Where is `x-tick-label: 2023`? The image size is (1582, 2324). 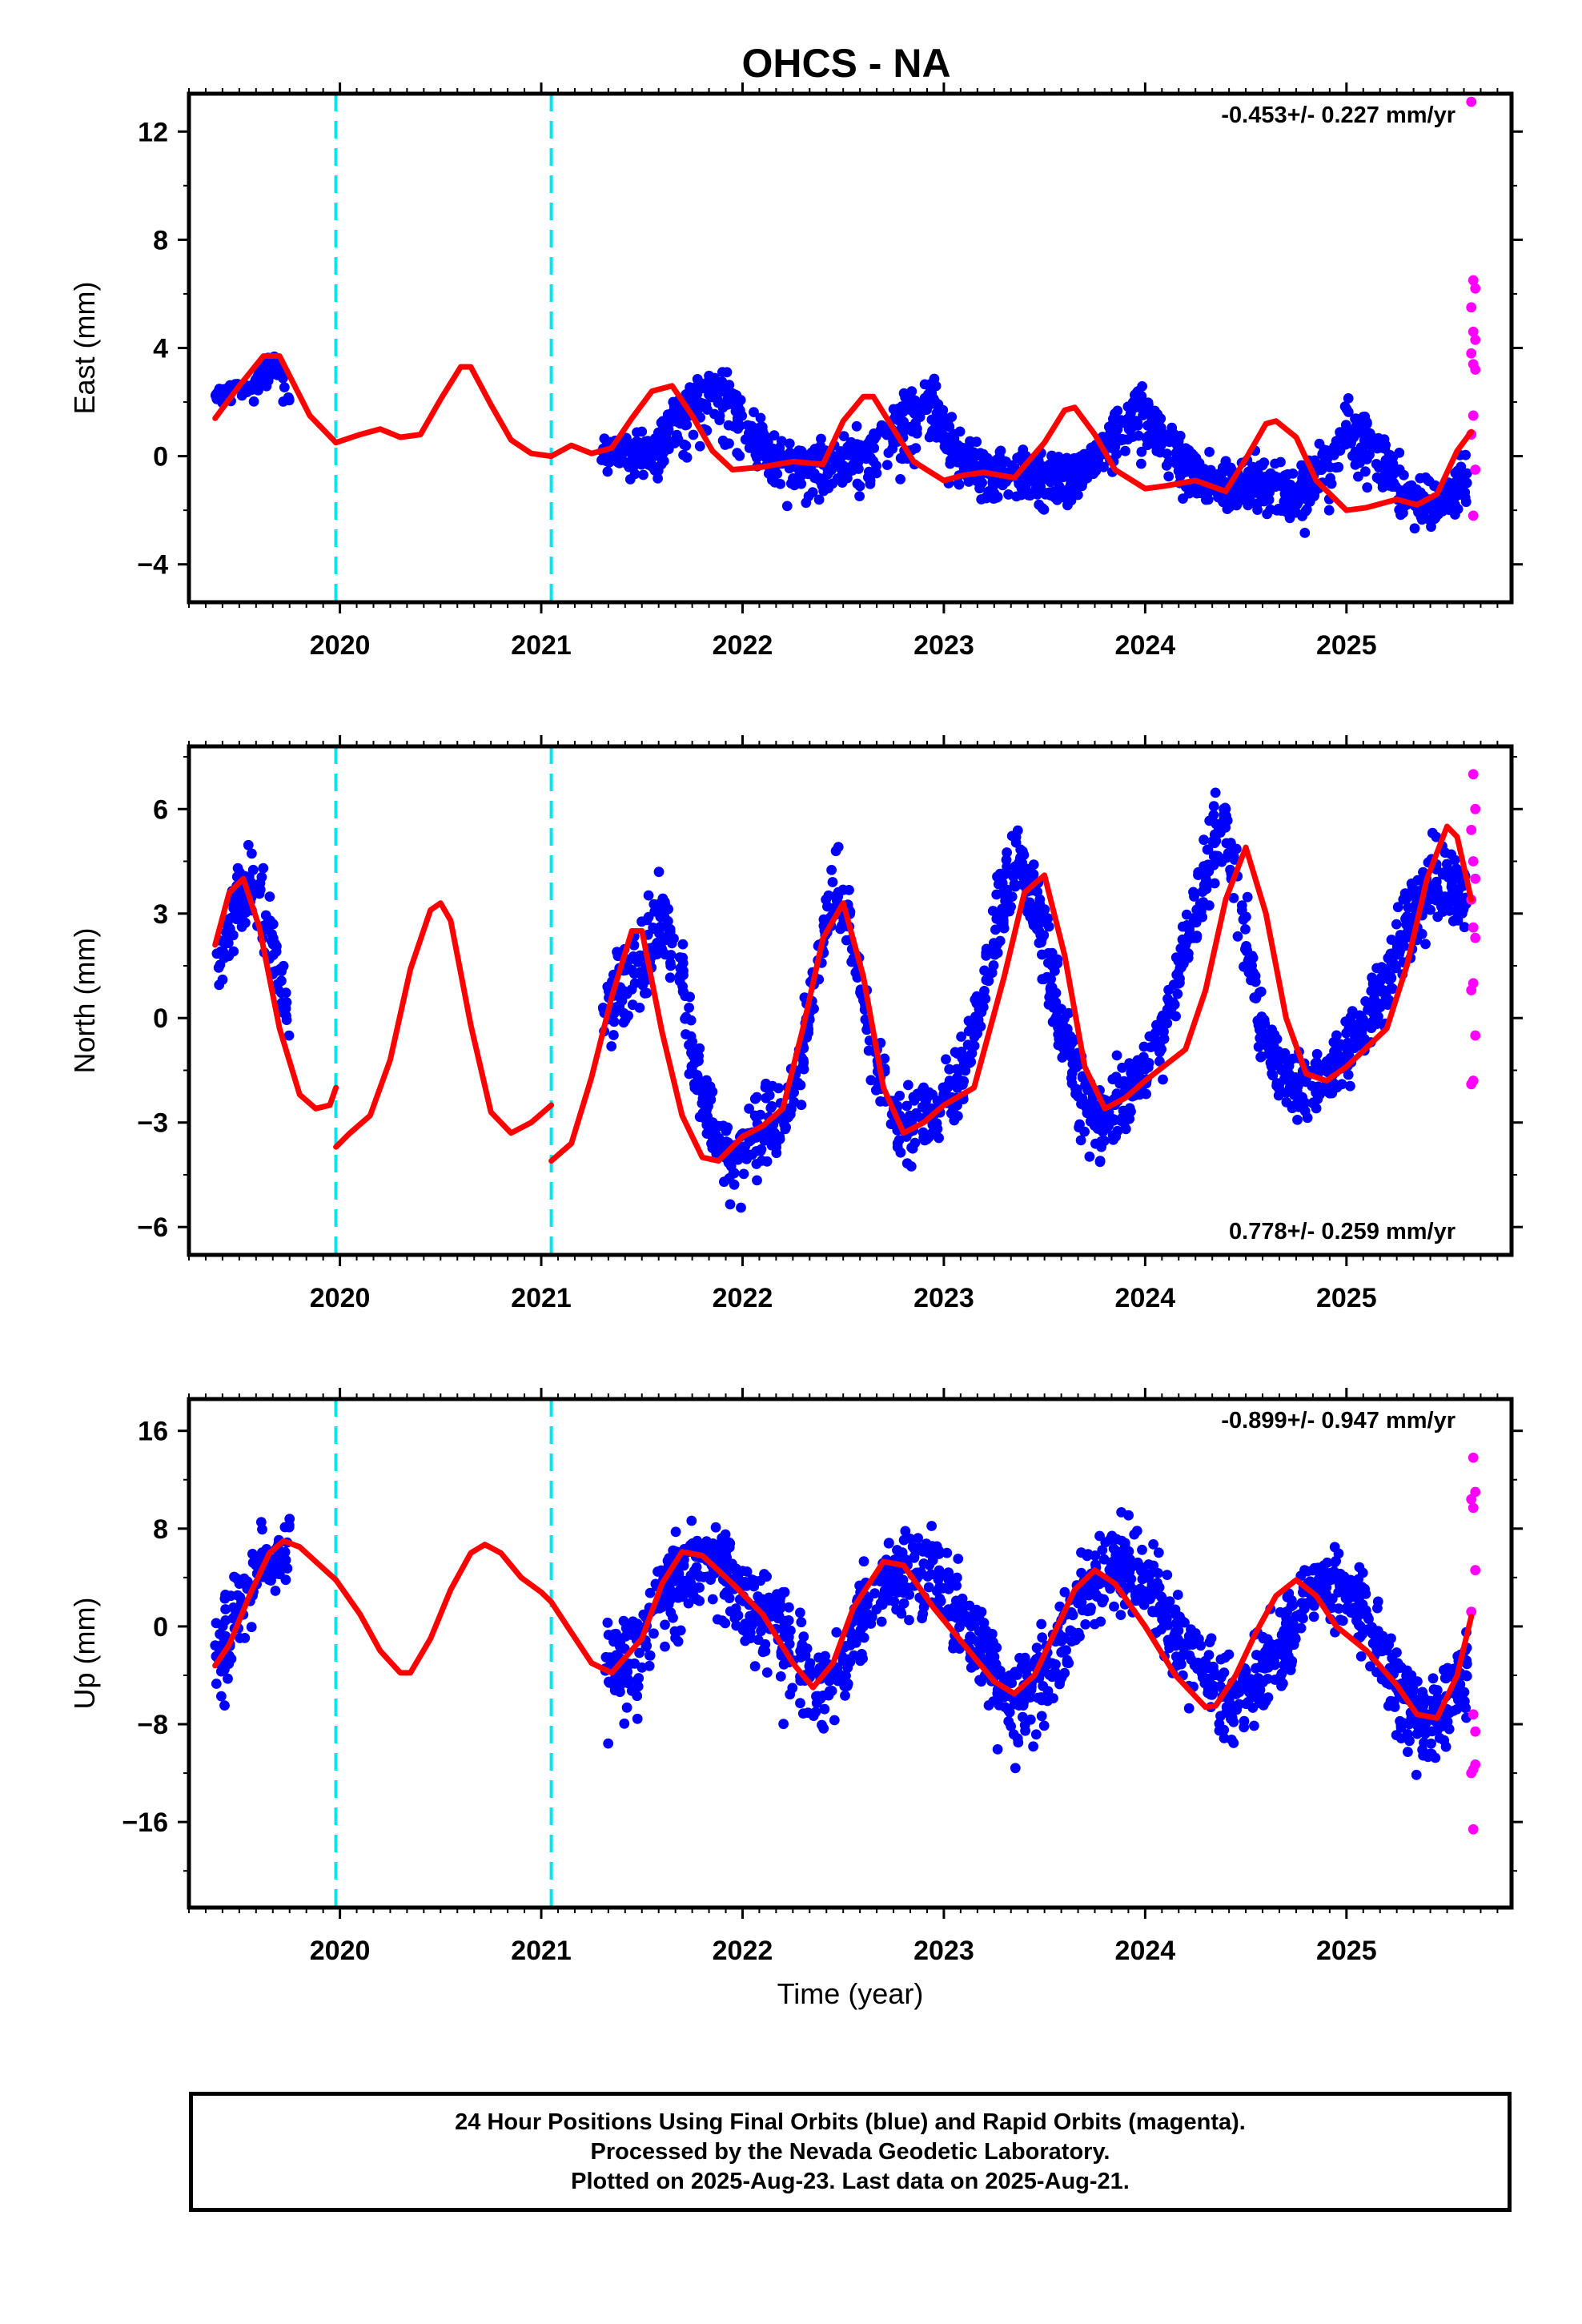
x-tick-label: 2023 is located at coordinates (944, 645).